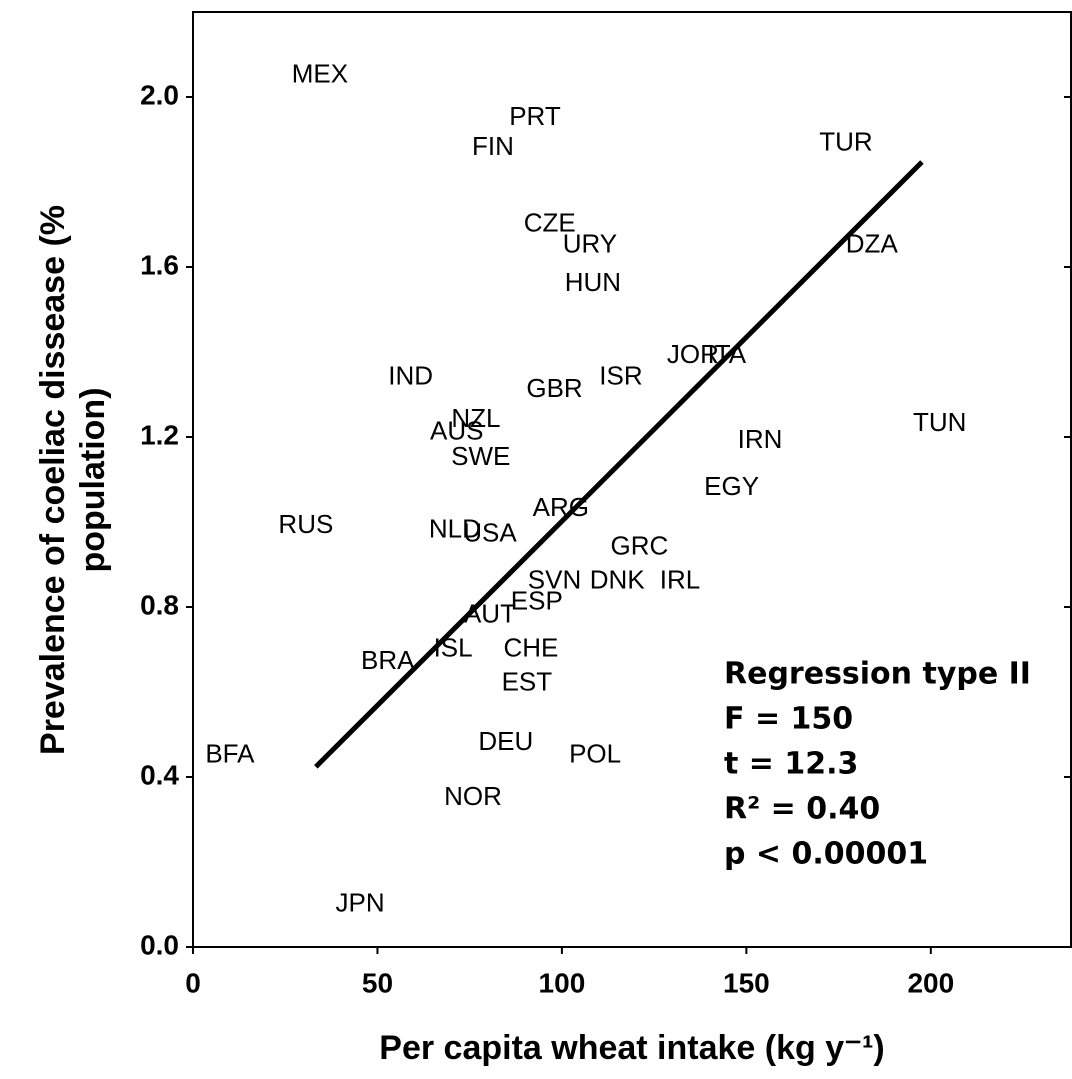 The height and width of the screenshot is (1079, 1072). What do you see at coordinates (930, 982) in the screenshot?
I see `x-tick-label: 200` at bounding box center [930, 982].